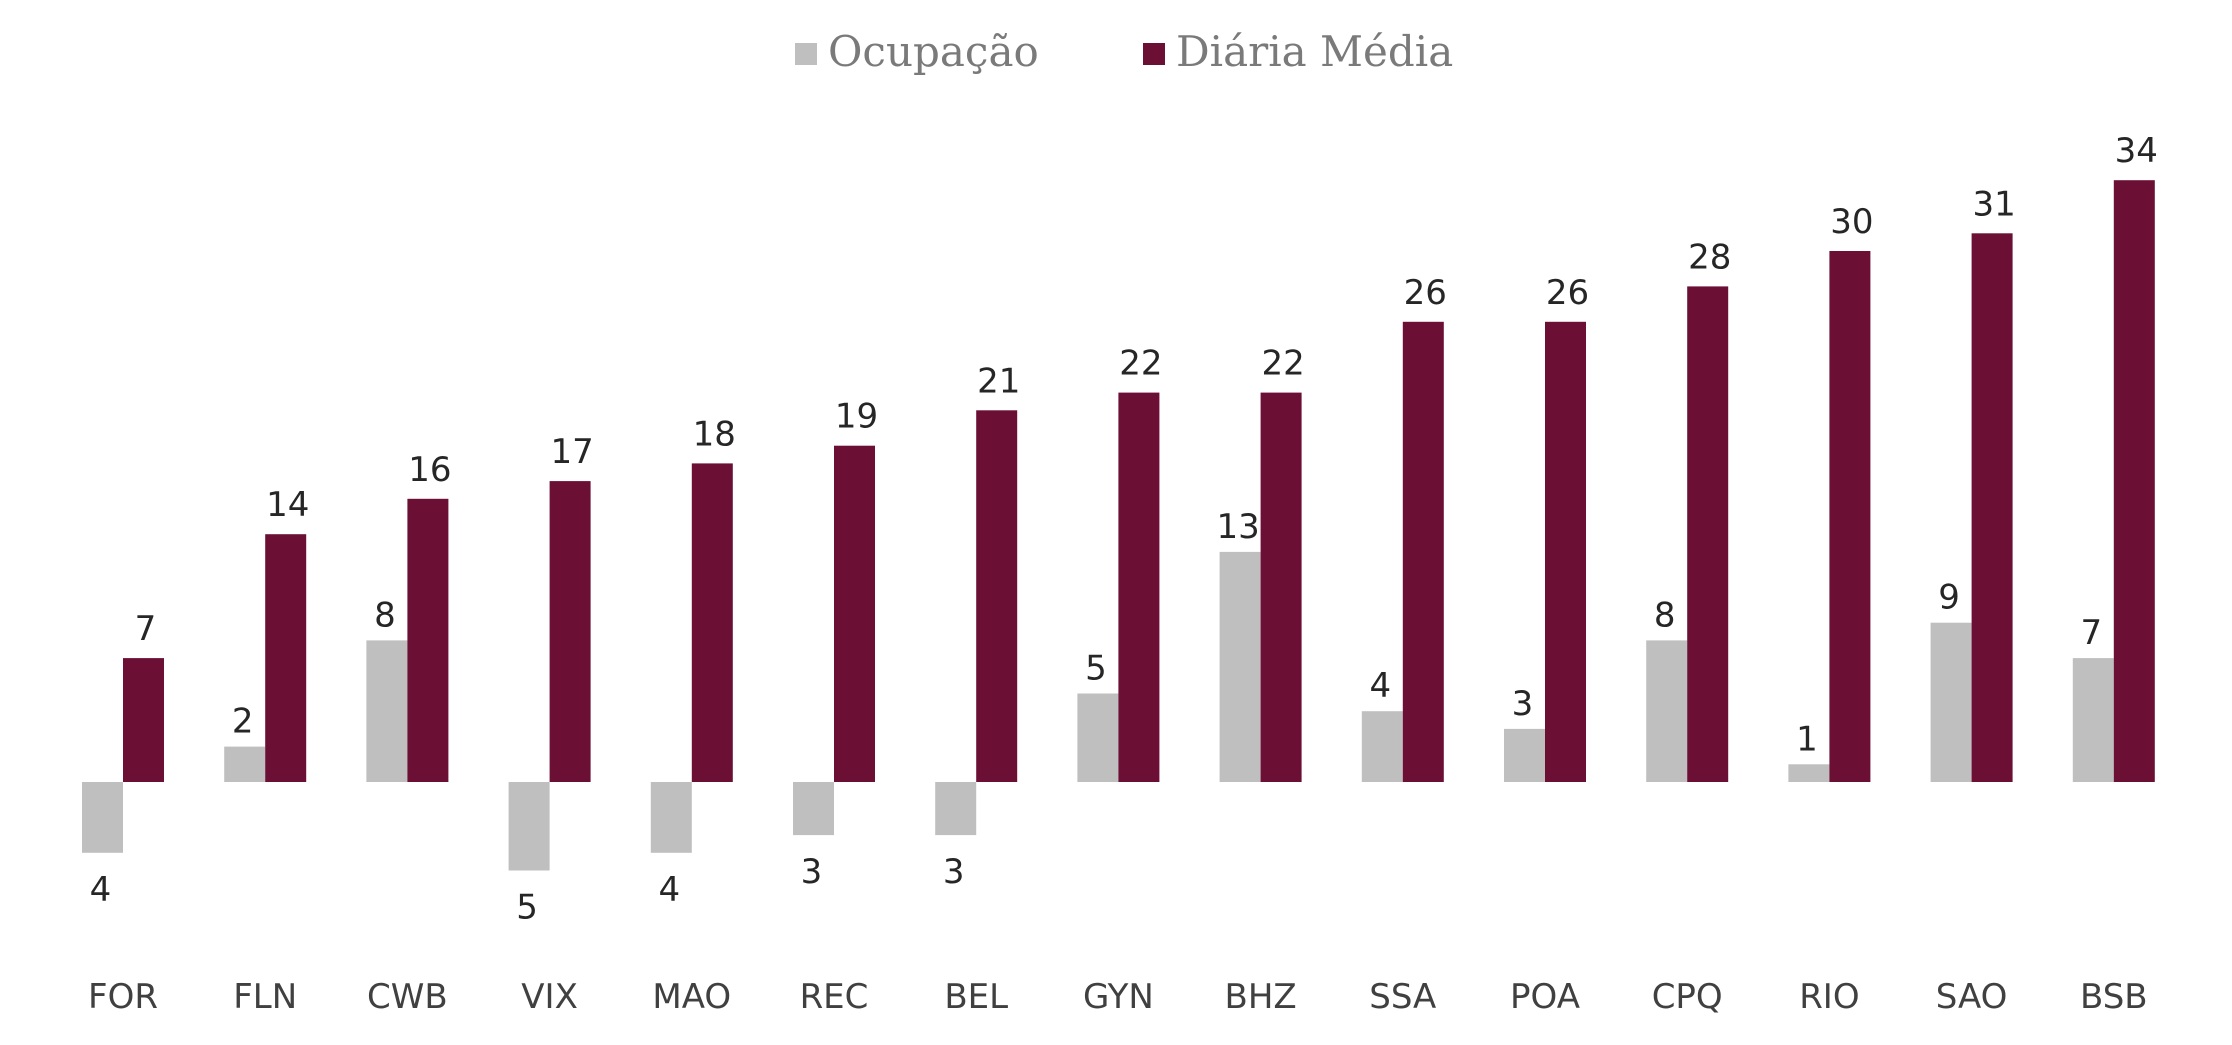  Describe the element at coordinates (712, 622) in the screenshot. I see `bar-diaria-media-mao` at that location.